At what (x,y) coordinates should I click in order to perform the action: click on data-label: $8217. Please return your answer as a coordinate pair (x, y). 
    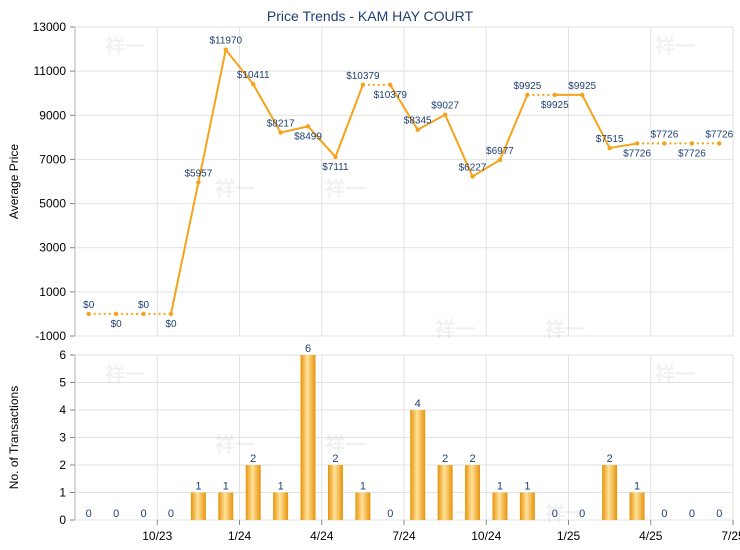
    Looking at the image, I should click on (281, 124).